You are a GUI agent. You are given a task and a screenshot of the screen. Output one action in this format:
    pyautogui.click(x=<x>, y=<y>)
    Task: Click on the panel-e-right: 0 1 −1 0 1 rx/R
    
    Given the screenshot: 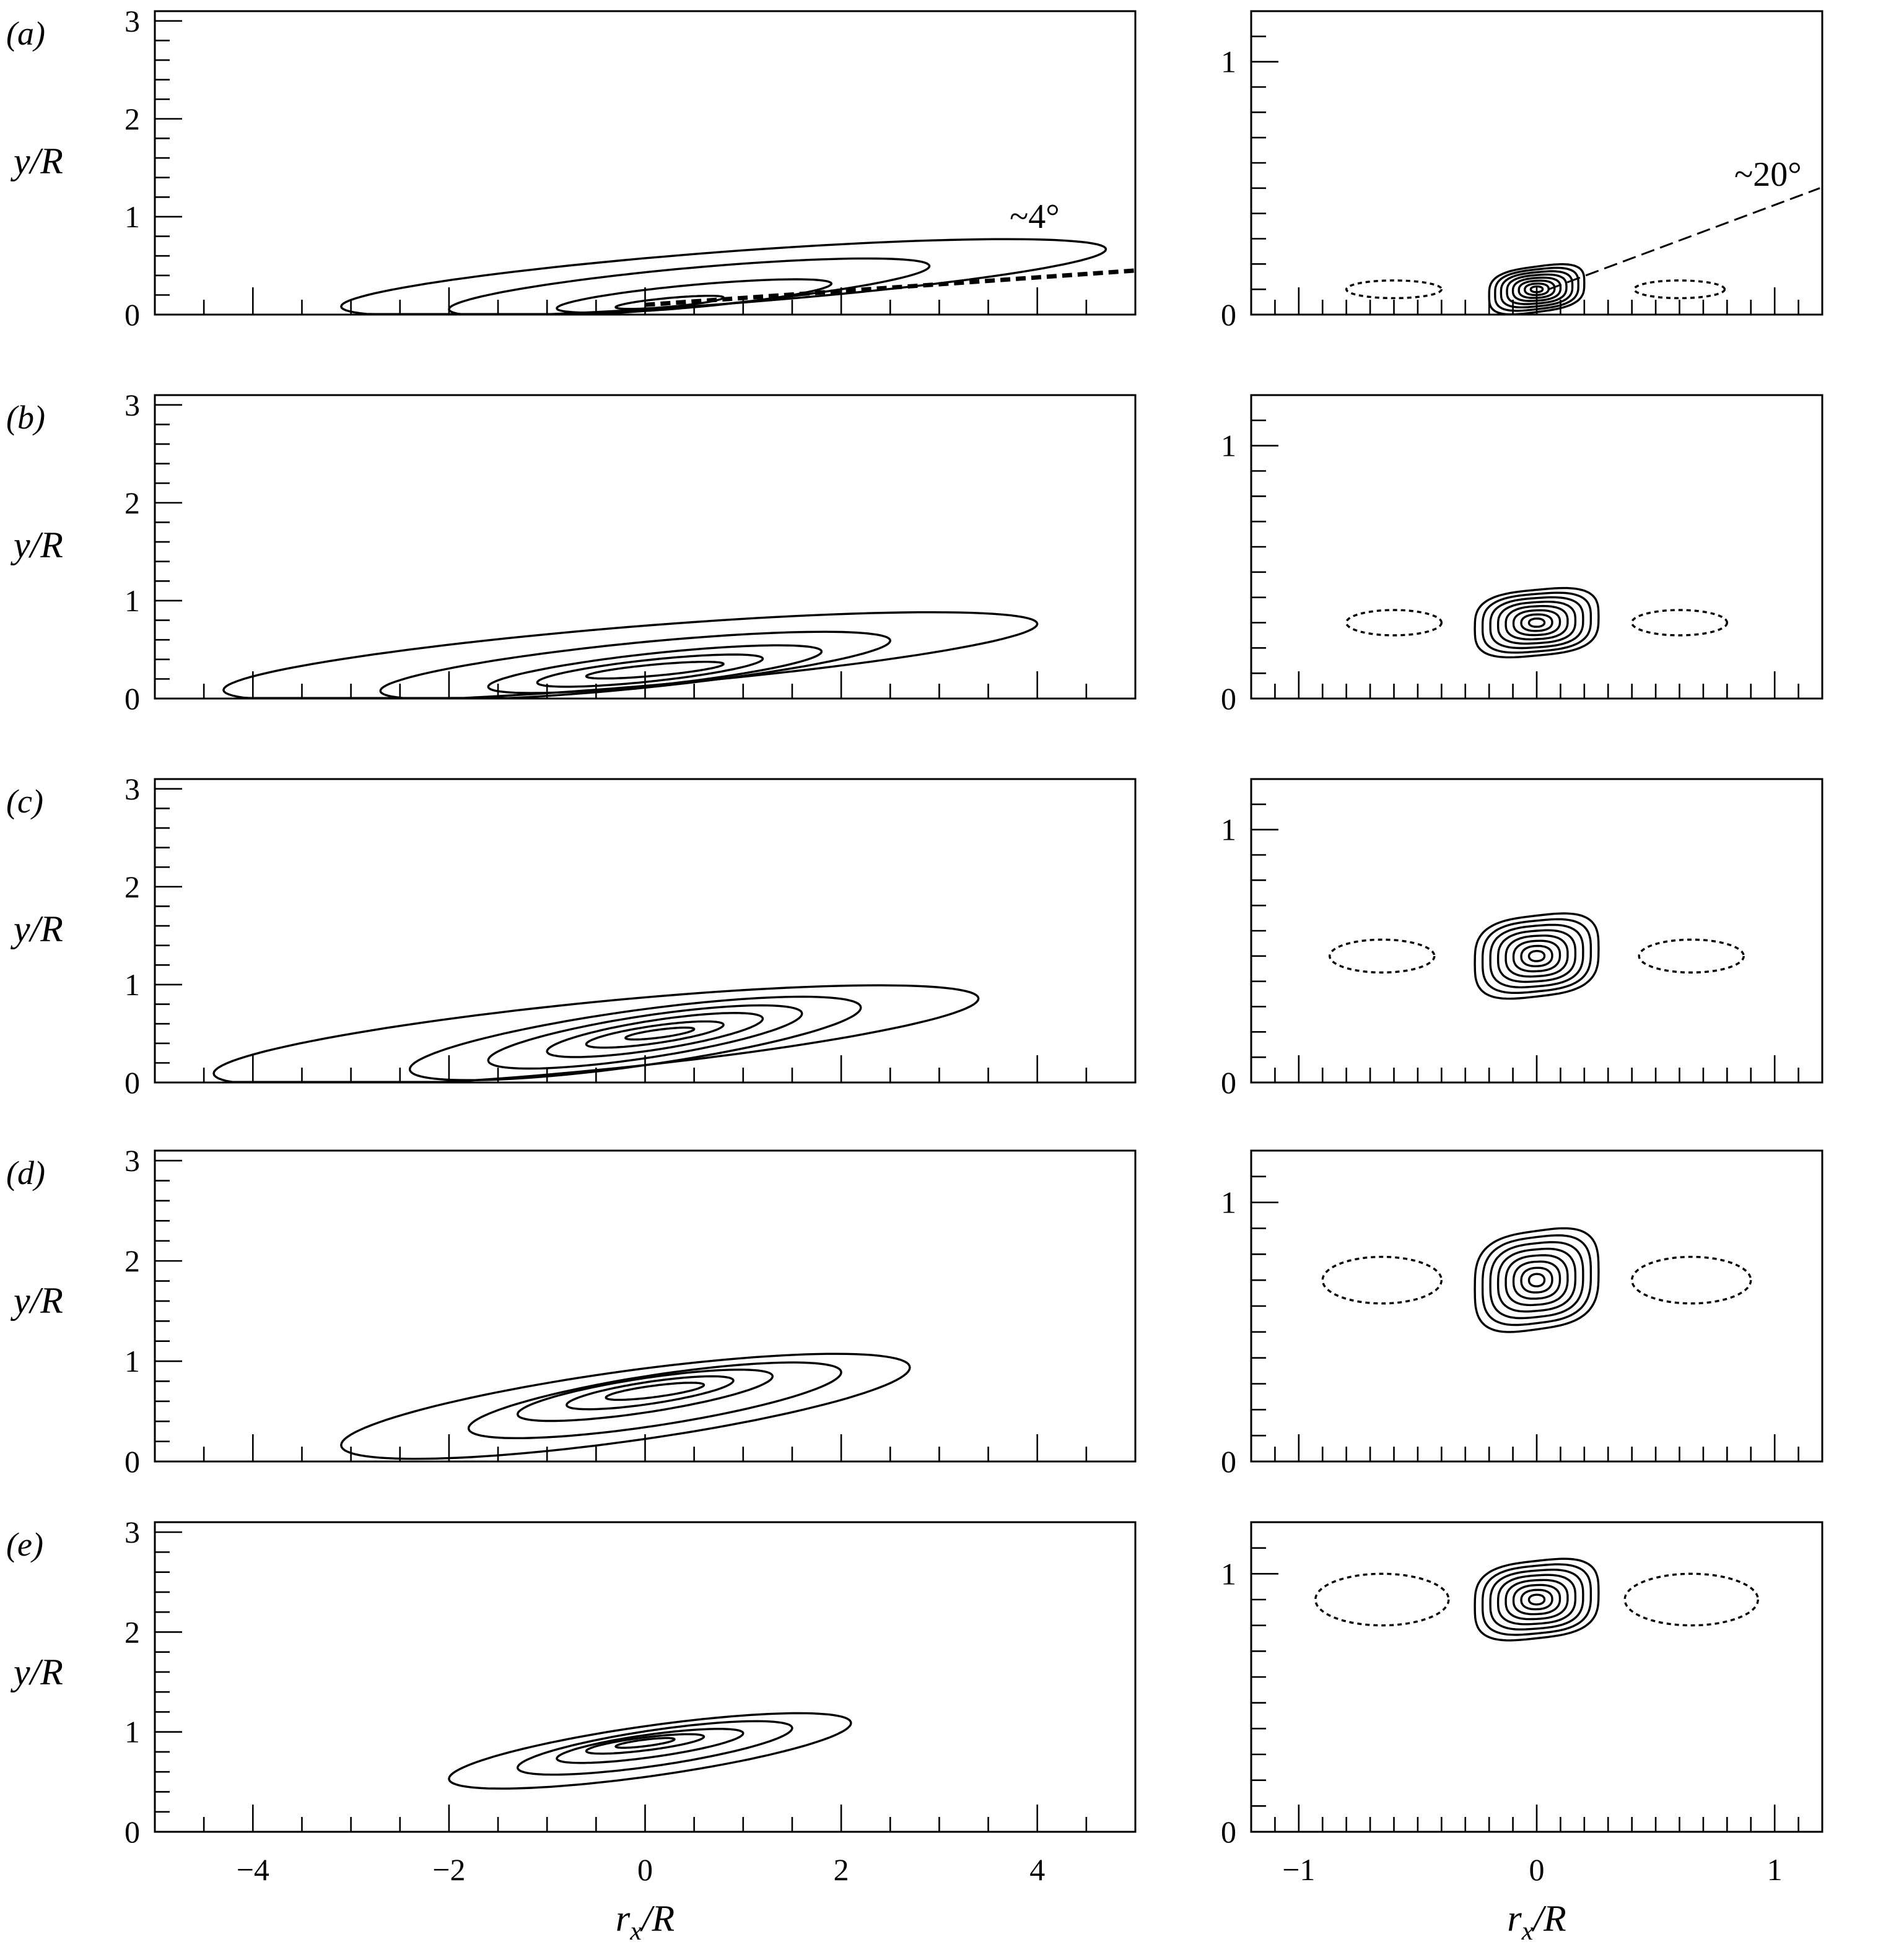 What is the action you would take?
    pyautogui.click(x=1522, y=1734)
    